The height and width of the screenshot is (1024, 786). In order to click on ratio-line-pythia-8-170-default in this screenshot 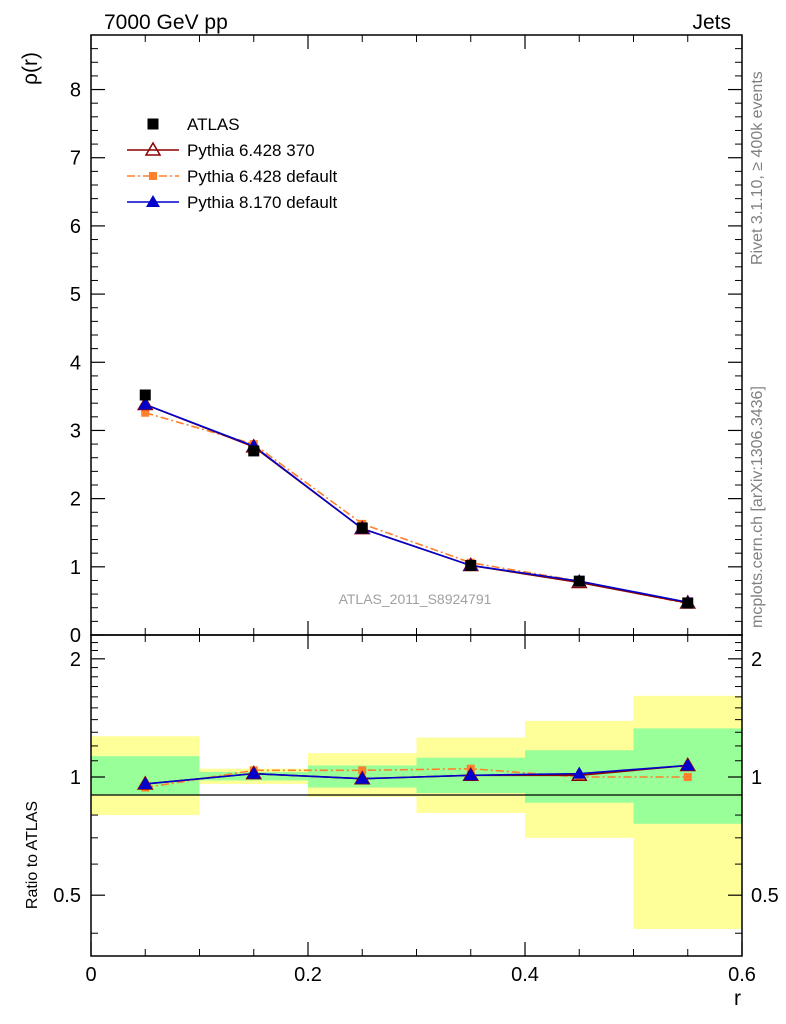, I will do `click(416, 774)`.